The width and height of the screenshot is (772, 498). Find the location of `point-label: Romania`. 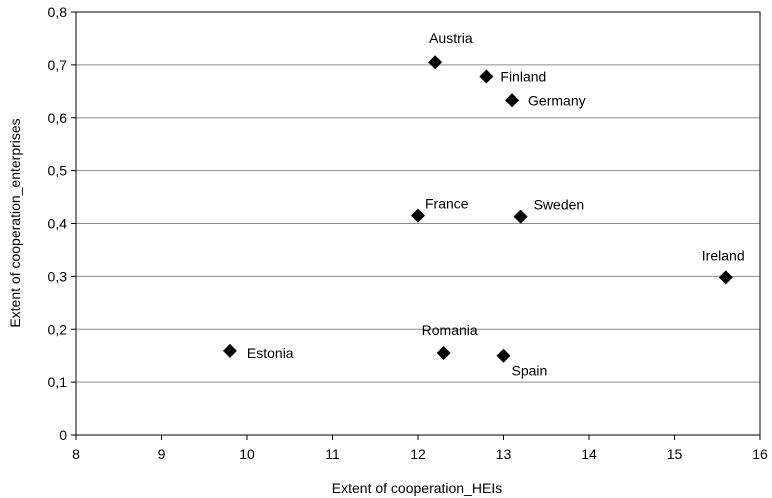

point-label: Romania is located at coordinates (450, 330).